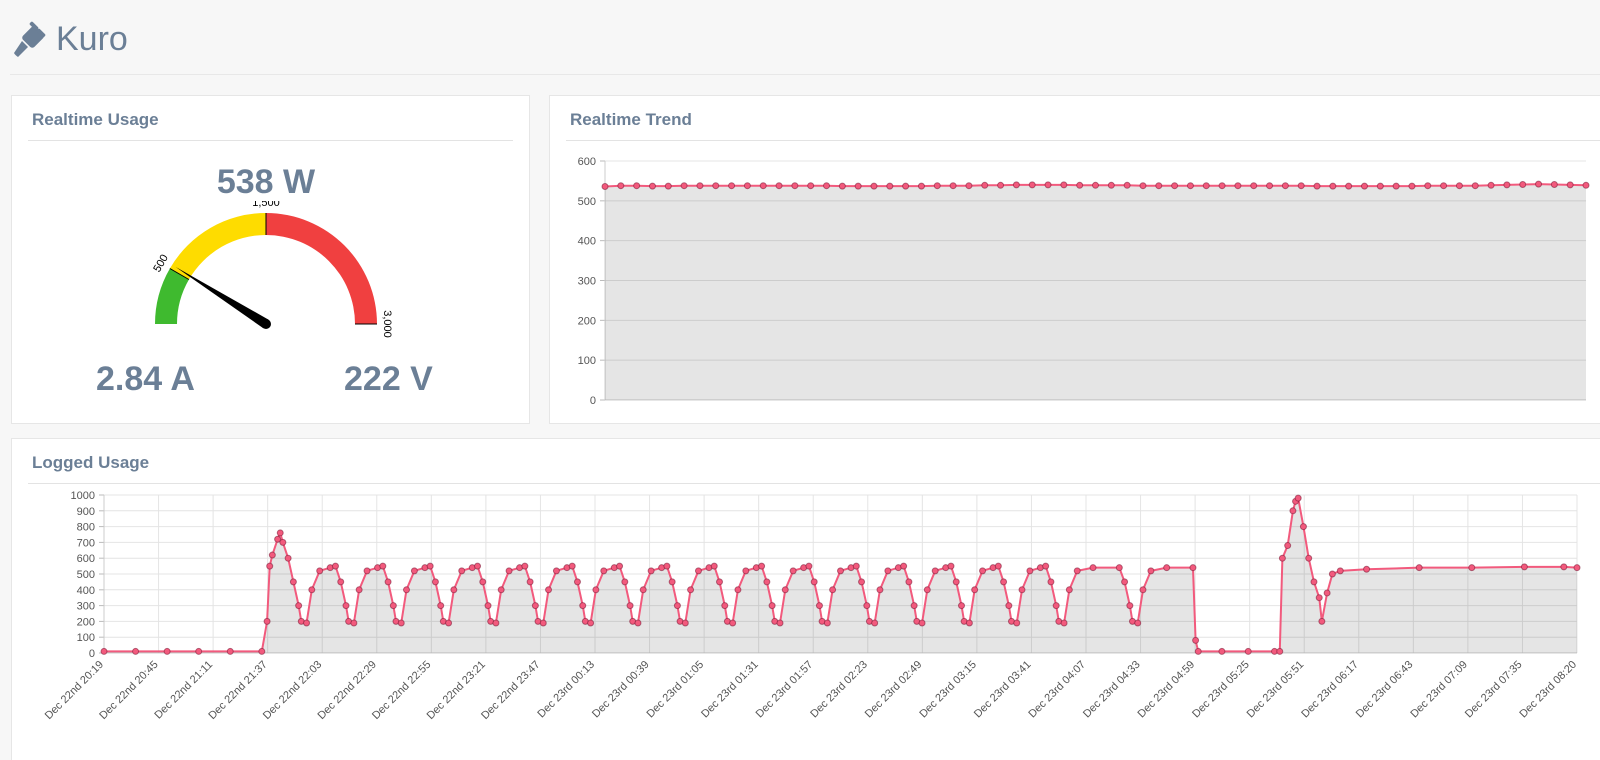 The width and height of the screenshot is (1600, 760). I want to click on panel-title: Realtime Usage, so click(95, 119).